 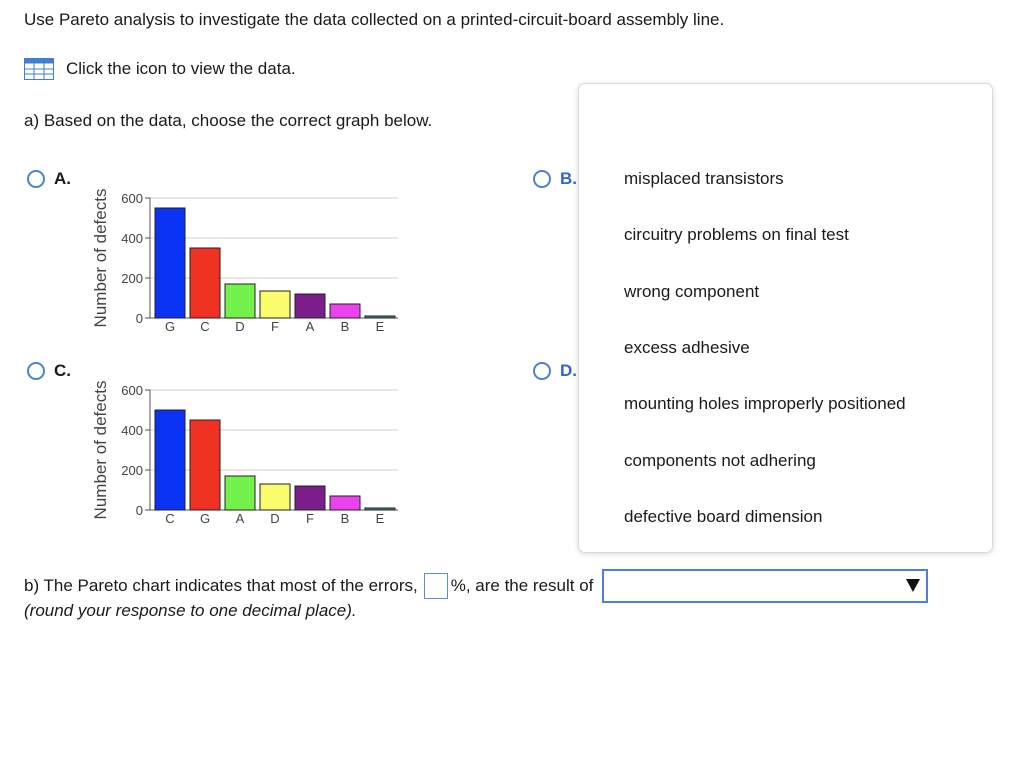 What do you see at coordinates (568, 370) in the screenshot?
I see `option-d-label: D.` at bounding box center [568, 370].